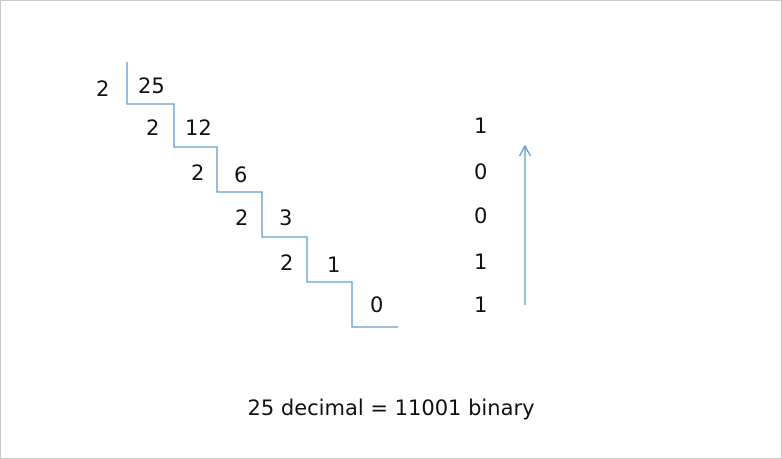 This screenshot has height=459, width=782. Describe the element at coordinates (198, 128) in the screenshot. I see `dividend-step-2: 12` at that location.